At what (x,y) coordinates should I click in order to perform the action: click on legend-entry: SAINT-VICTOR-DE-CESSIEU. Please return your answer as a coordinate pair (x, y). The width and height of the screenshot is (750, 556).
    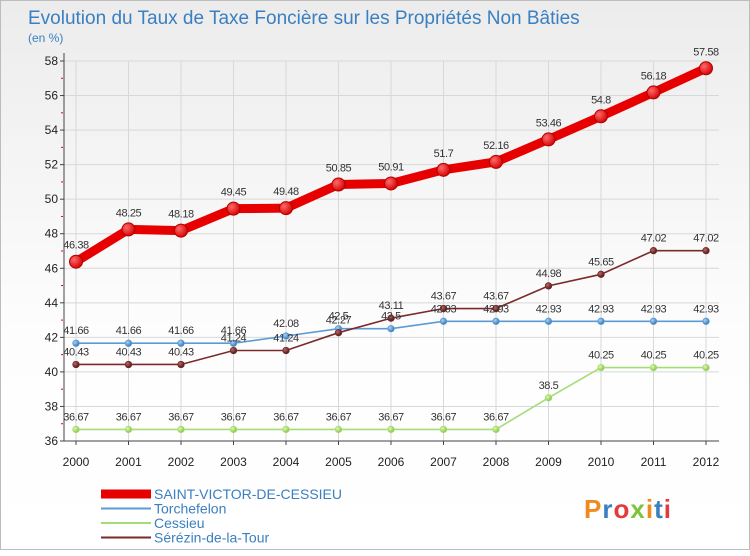
    Looking at the image, I should click on (248, 494).